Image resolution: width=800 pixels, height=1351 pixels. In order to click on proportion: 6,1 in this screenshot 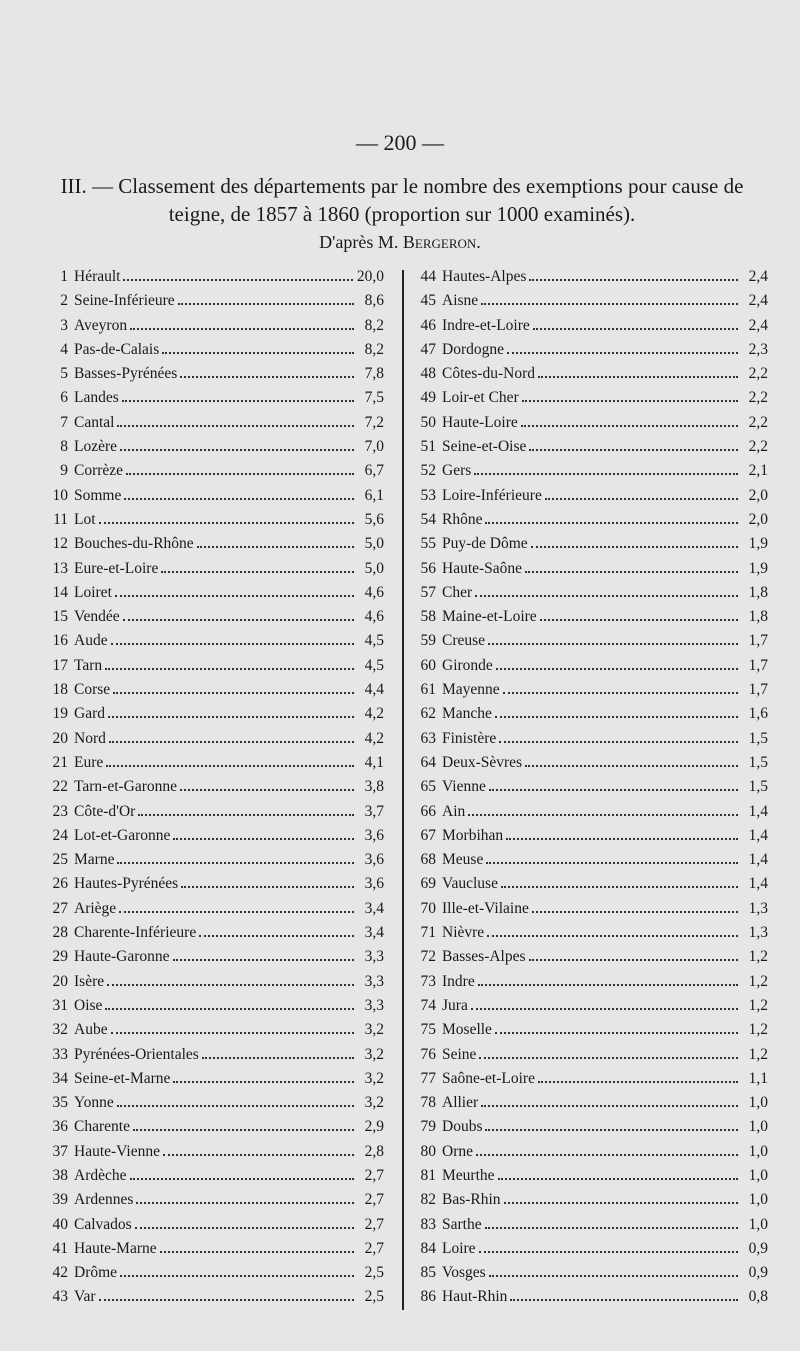, I will do `click(374, 495)`.